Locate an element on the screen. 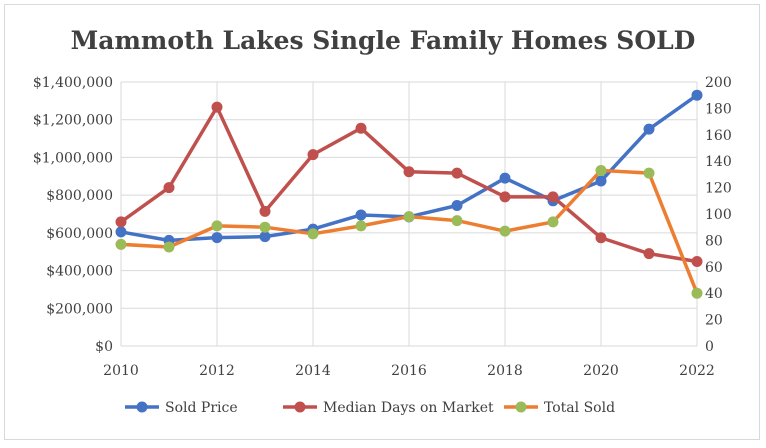 The height and width of the screenshot is (448, 766). left-tick-label: $800,000 is located at coordinates (79, 196).